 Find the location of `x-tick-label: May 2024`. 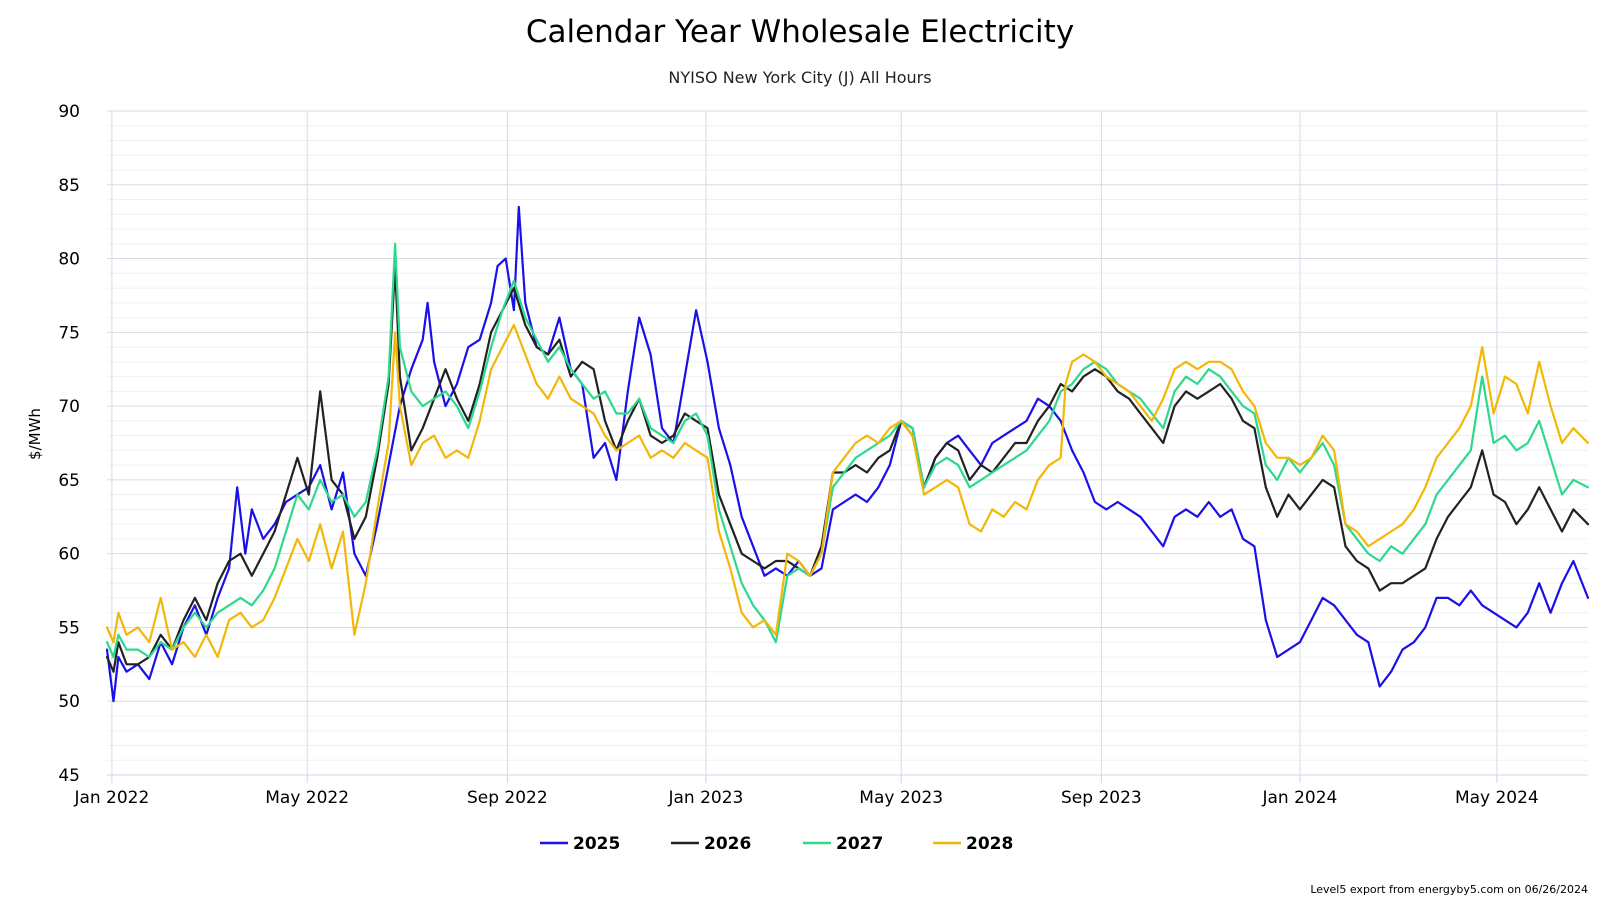

x-tick-label: May 2024 is located at coordinates (1497, 798).